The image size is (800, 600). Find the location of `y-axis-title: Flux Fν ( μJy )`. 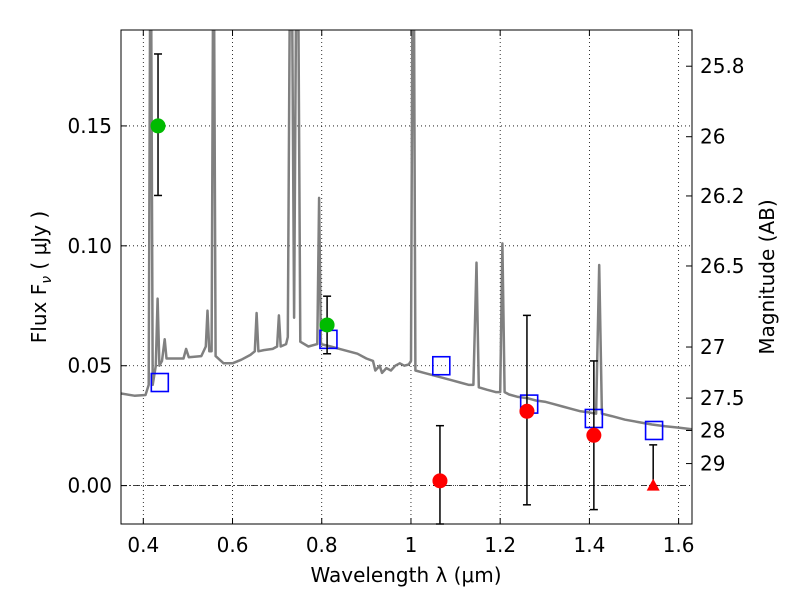

y-axis-title: Flux Fν ( μJy ) is located at coordinates (41, 277).